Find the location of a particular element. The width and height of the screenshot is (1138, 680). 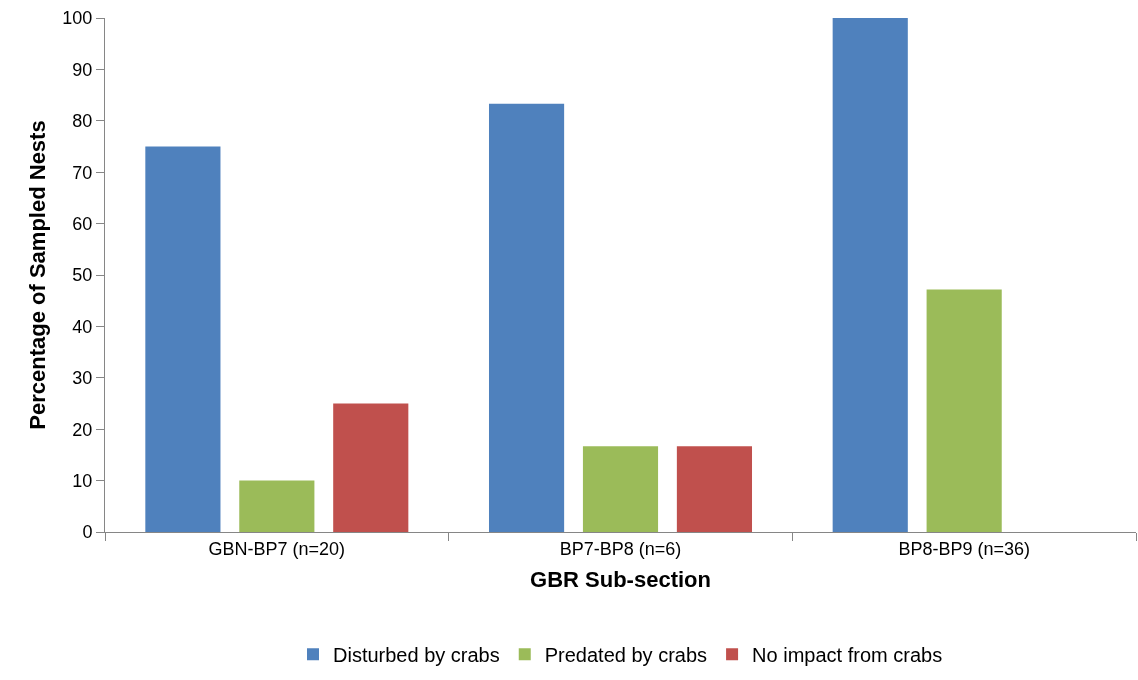

legend-label: Disturbed by crabs is located at coordinates (416, 655).